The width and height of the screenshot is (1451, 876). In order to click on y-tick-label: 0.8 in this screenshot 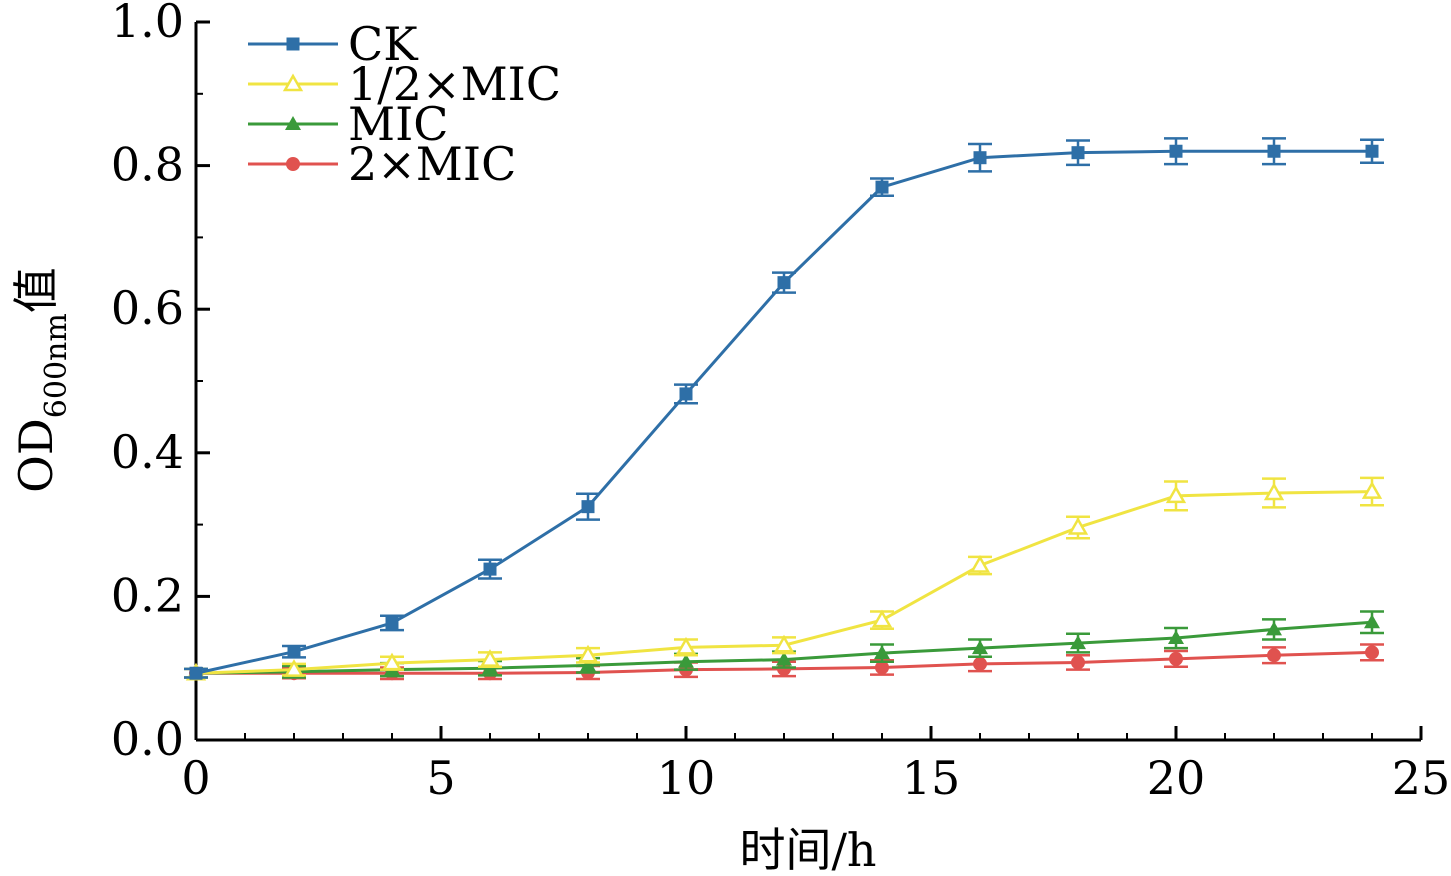, I will do `click(147, 165)`.